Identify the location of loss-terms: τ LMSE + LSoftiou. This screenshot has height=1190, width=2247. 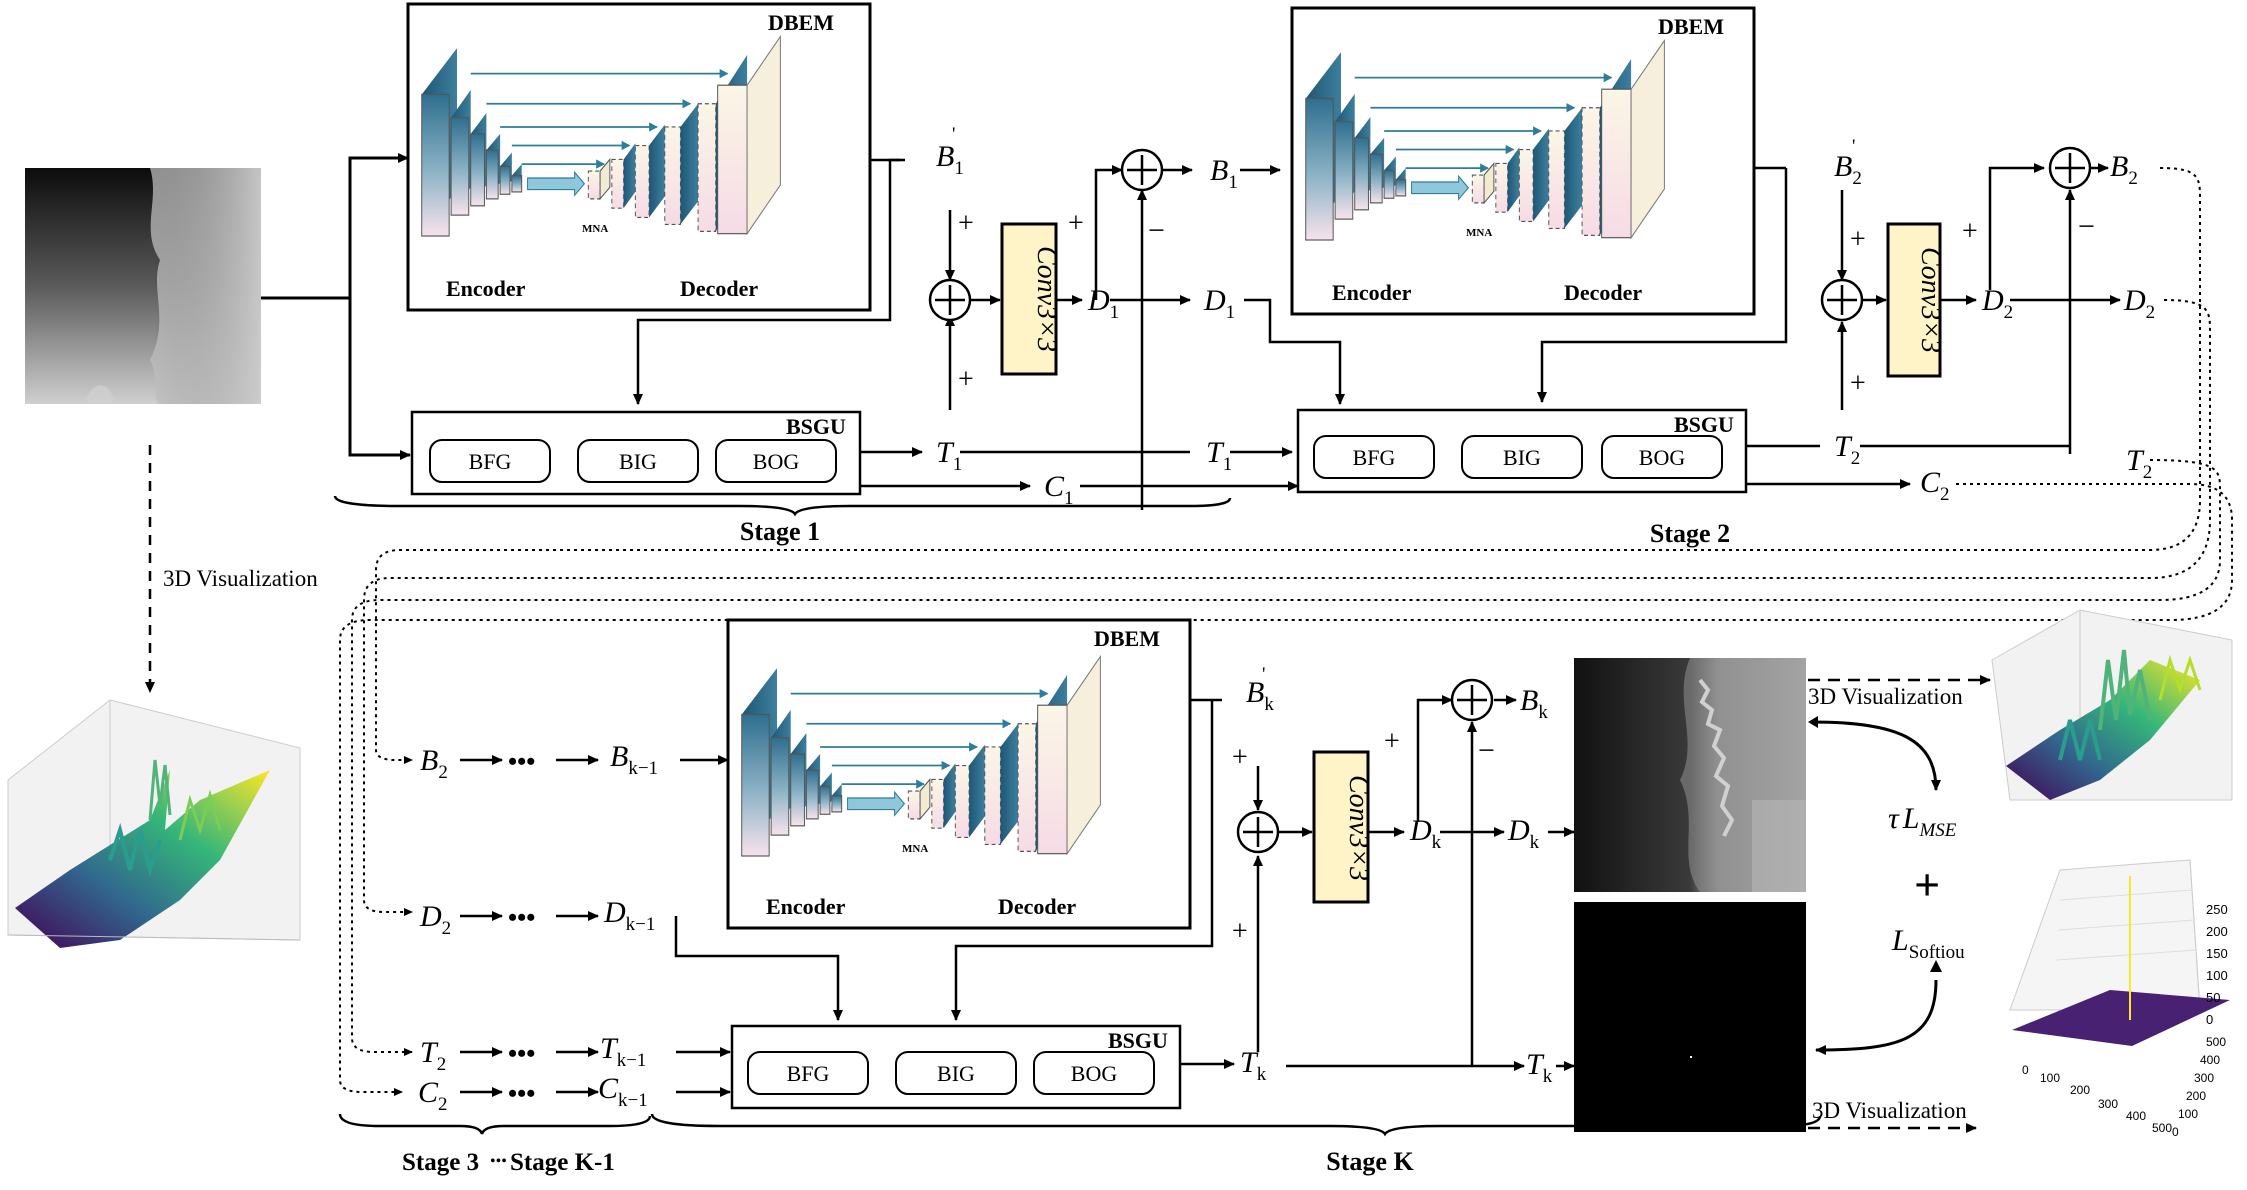
(1926, 882).